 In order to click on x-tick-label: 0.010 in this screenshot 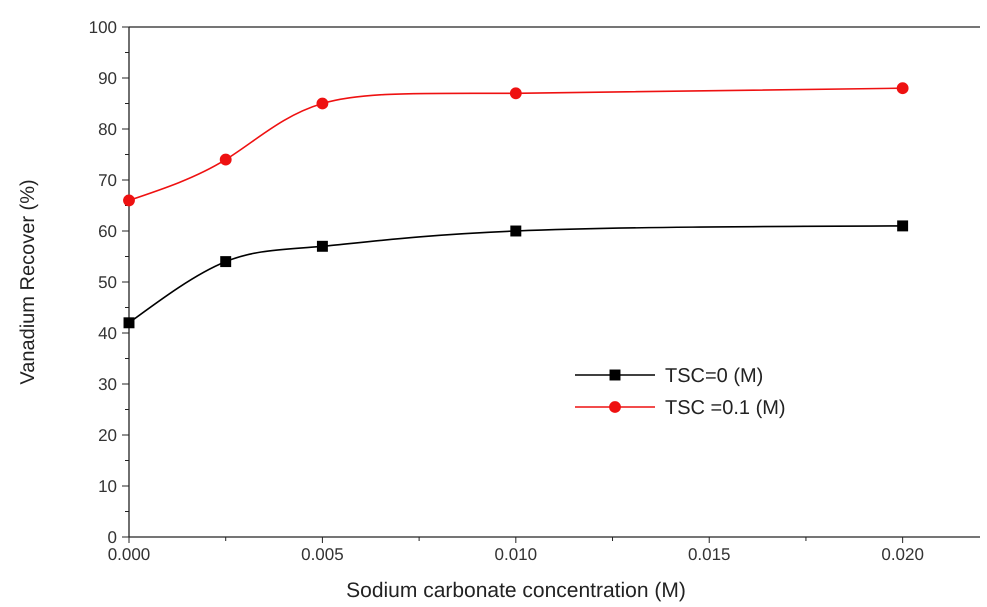, I will do `click(516, 554)`.